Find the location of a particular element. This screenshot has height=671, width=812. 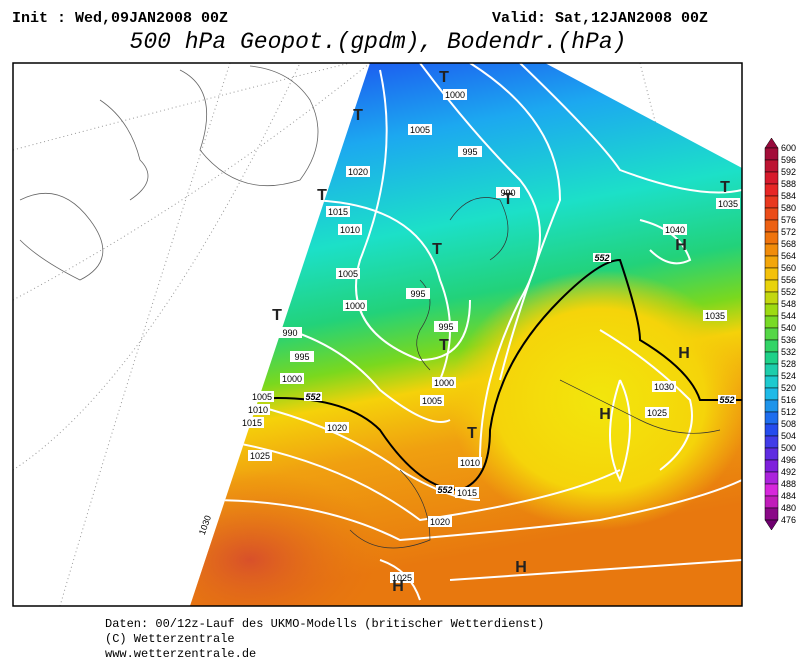

colorbar-label: 488 is located at coordinates (788, 484).